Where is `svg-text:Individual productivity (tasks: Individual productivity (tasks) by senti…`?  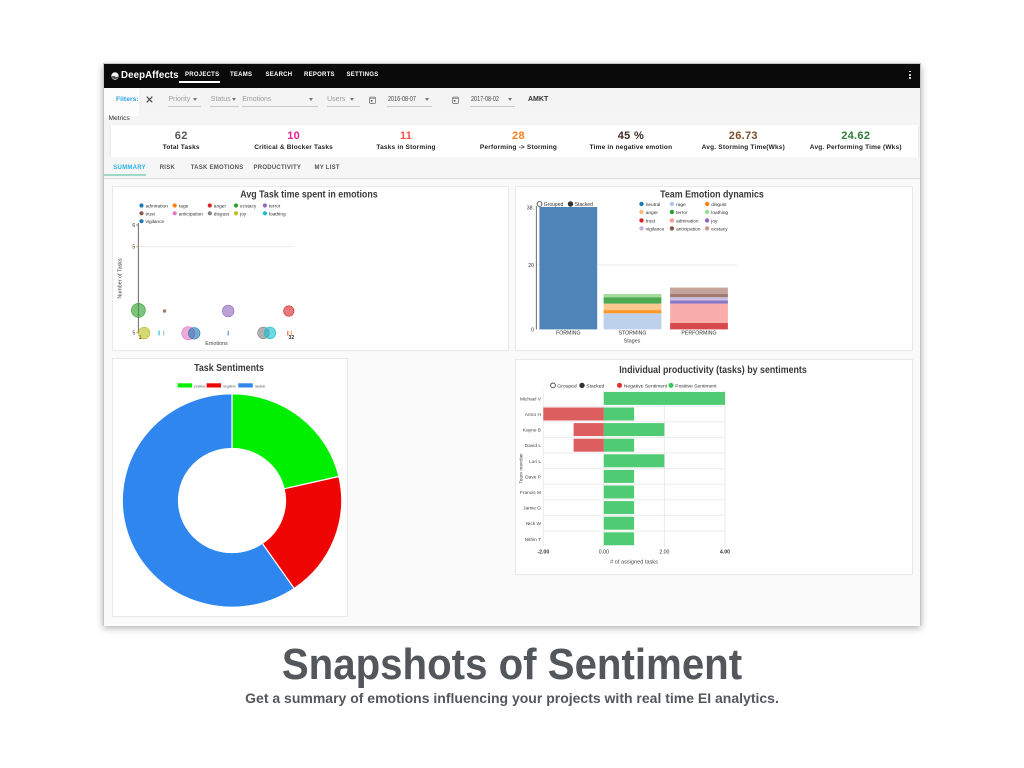
svg-text:Individual productivity (tasks: Individual productivity (tasks) by senti… is located at coordinates (713, 370).